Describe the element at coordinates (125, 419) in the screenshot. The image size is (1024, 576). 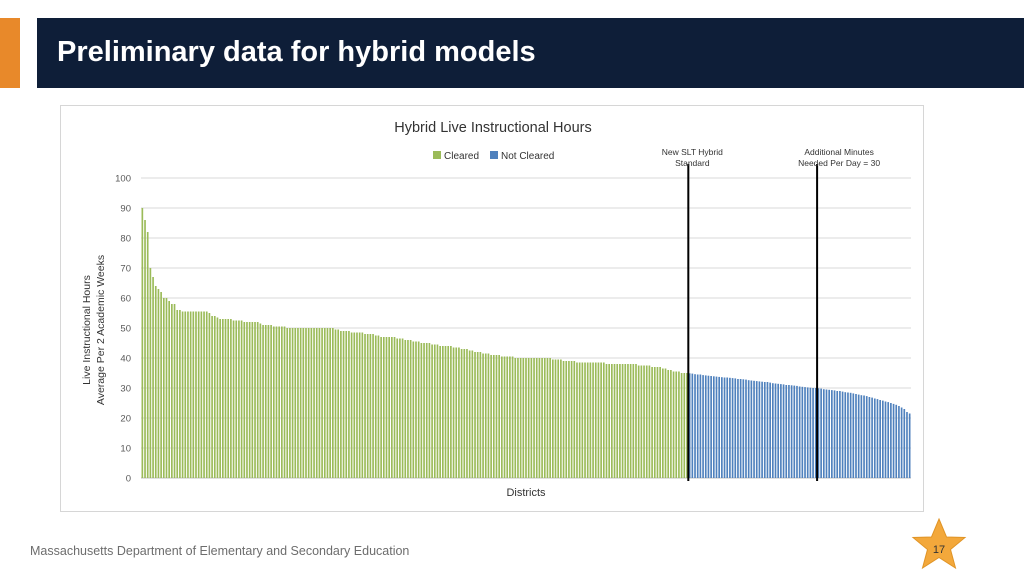
I see `y-tick-label: 20` at that location.